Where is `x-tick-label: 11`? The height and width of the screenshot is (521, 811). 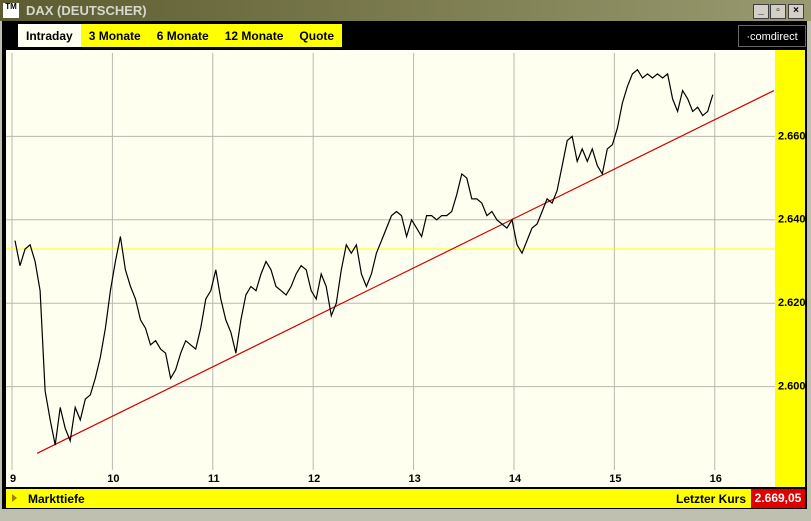
x-tick-label: 11 is located at coordinates (214, 479).